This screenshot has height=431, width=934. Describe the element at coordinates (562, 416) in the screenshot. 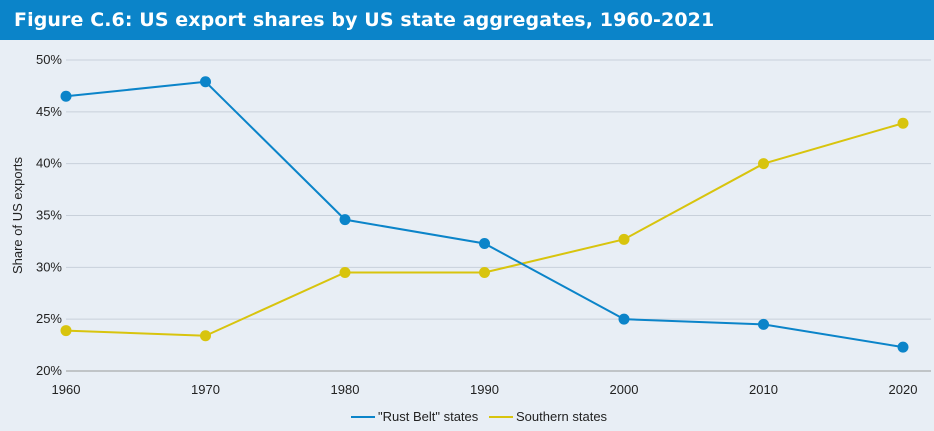

I see `legend-label: Southern states` at that location.